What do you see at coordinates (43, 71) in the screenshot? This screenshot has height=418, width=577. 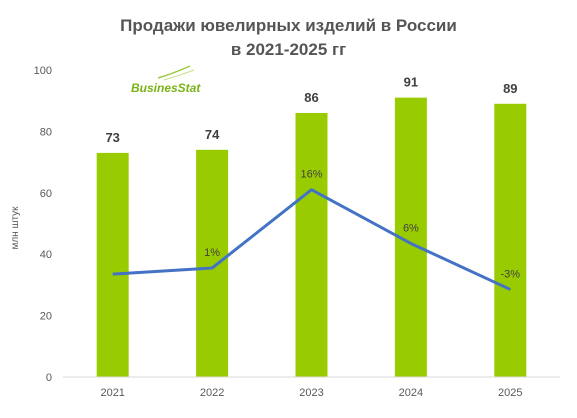 I see `y-tick-label: 100` at bounding box center [43, 71].